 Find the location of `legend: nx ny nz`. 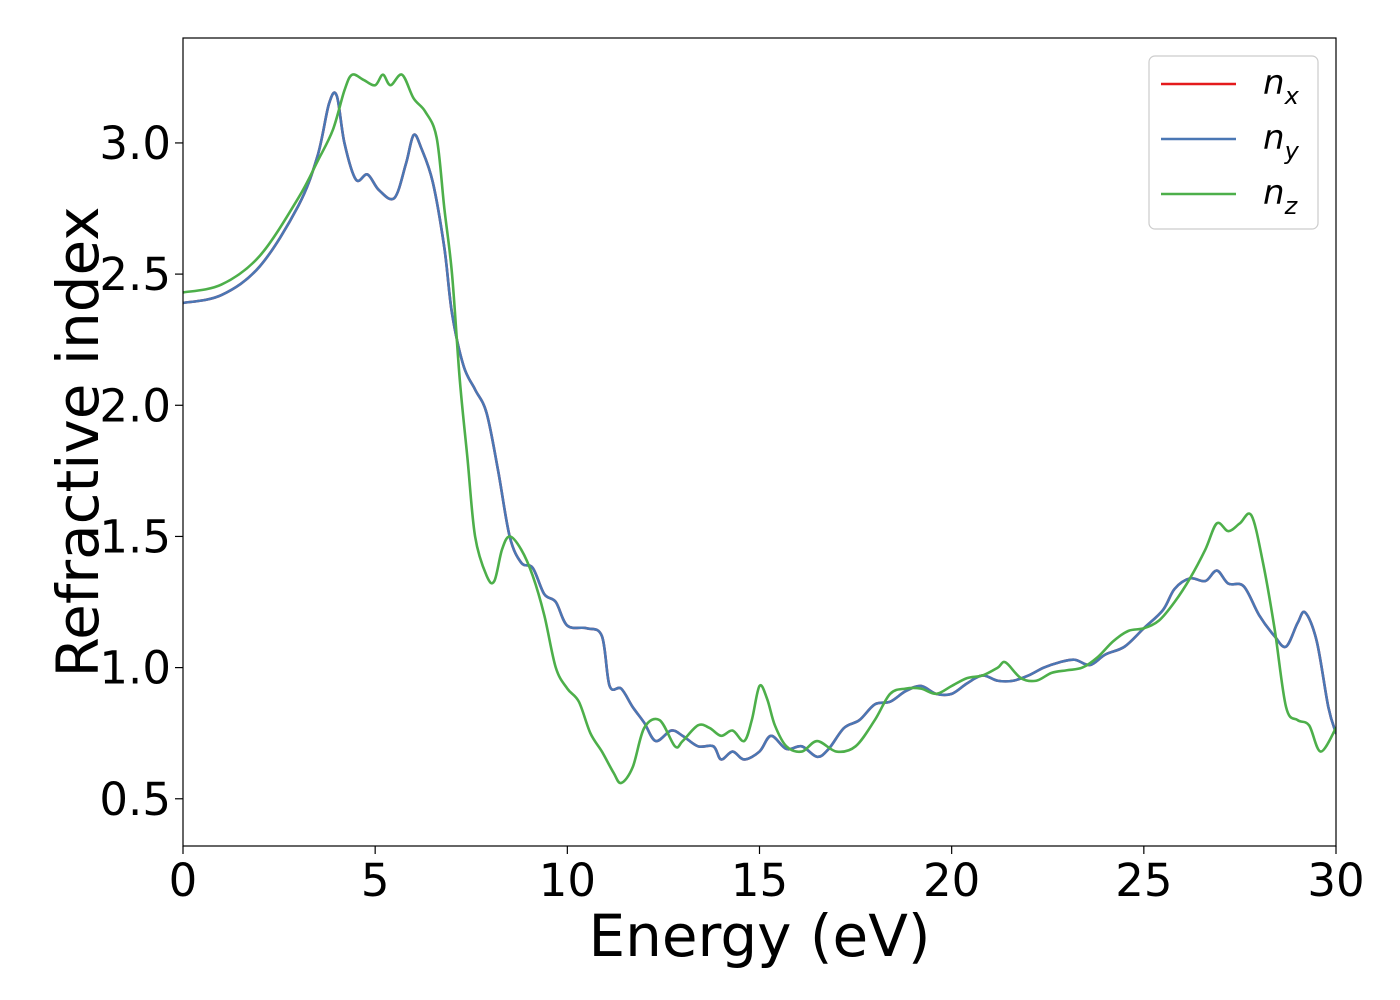

legend: nx ny nz is located at coordinates (1233, 142).